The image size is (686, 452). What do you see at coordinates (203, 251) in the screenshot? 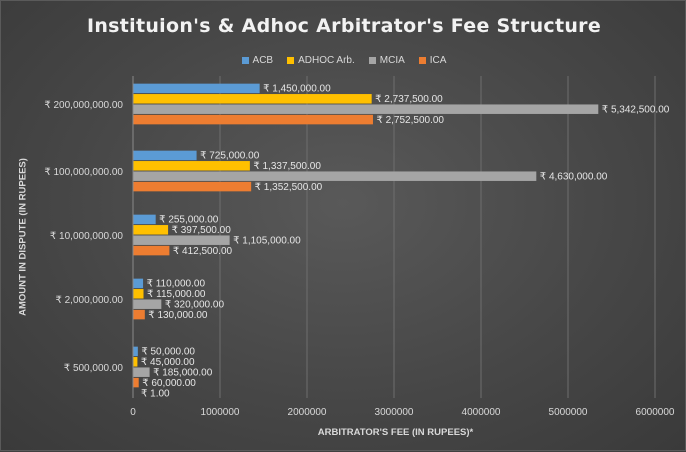
I see `data-label: ₹ 412,500.00` at bounding box center [203, 251].